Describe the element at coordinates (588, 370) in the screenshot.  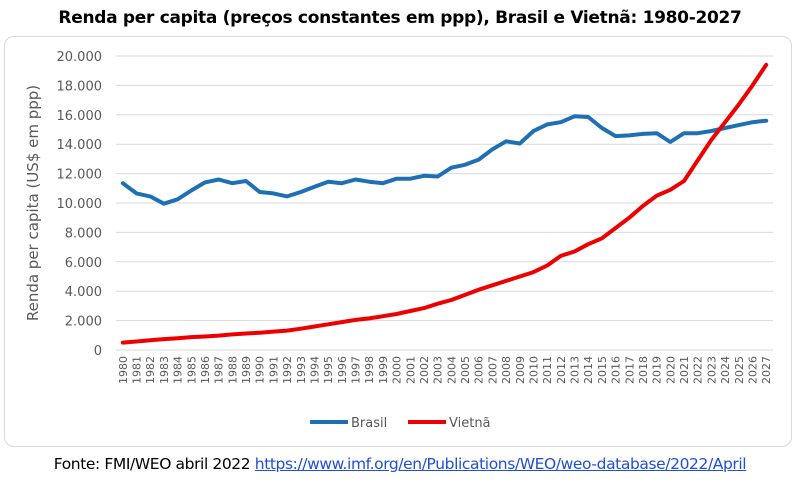
I see `x-tick-label: 2014` at that location.